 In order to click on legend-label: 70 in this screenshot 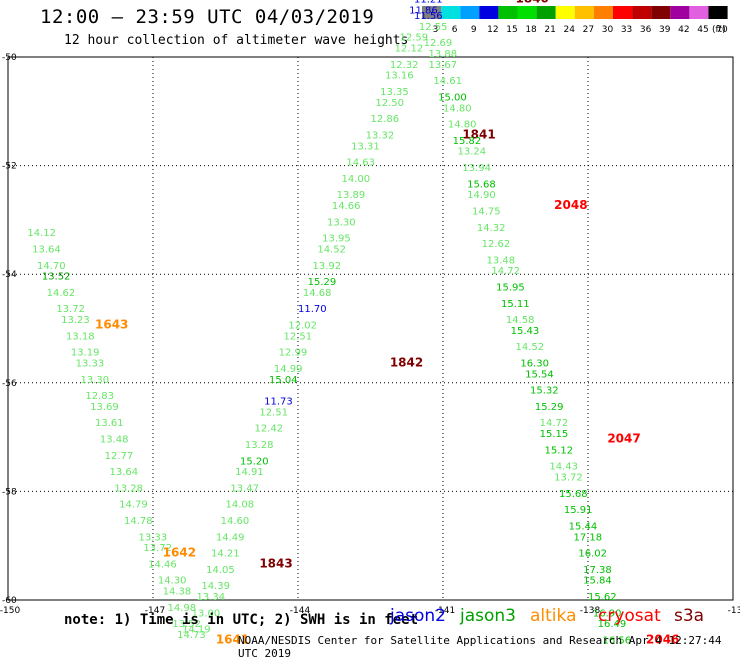, I will do `click(722, 30)`.